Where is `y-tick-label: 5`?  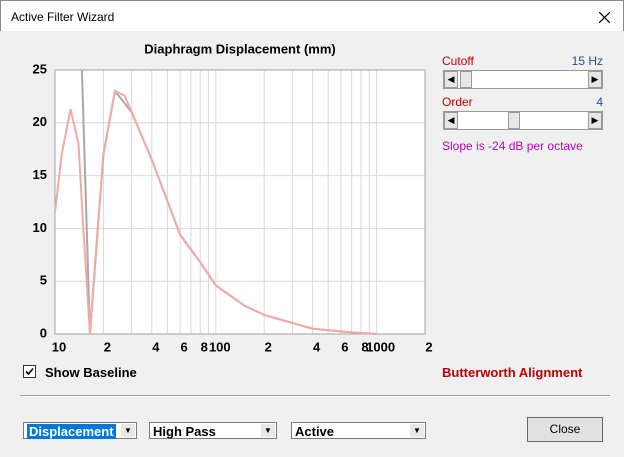 y-tick-label: 5 is located at coordinates (43, 280).